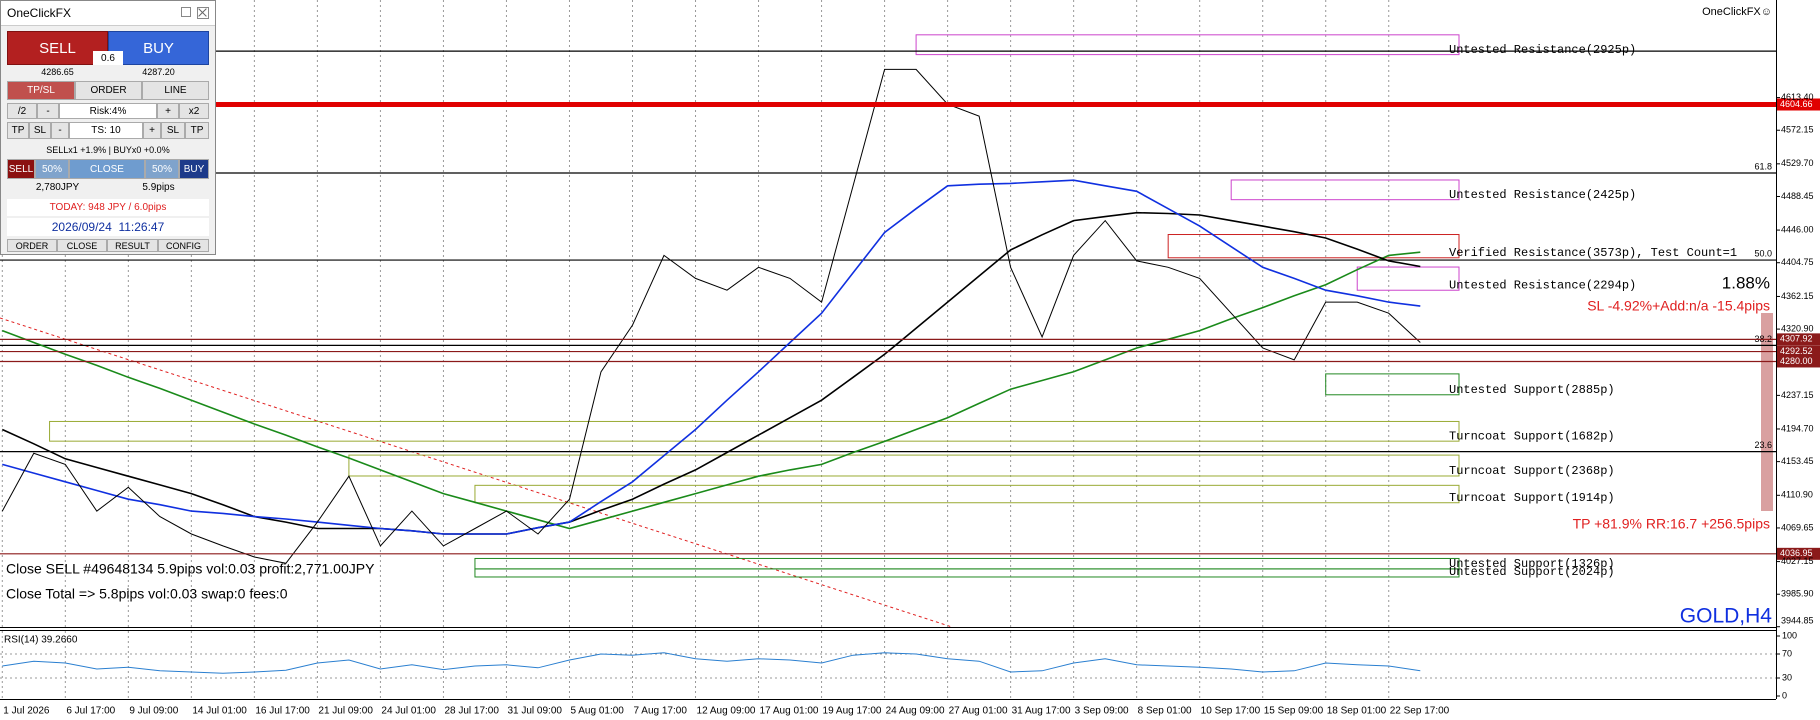  Describe the element at coordinates (408, 711) in the screenshot. I see `x-tick-label: 24 Jul 01:00` at that location.